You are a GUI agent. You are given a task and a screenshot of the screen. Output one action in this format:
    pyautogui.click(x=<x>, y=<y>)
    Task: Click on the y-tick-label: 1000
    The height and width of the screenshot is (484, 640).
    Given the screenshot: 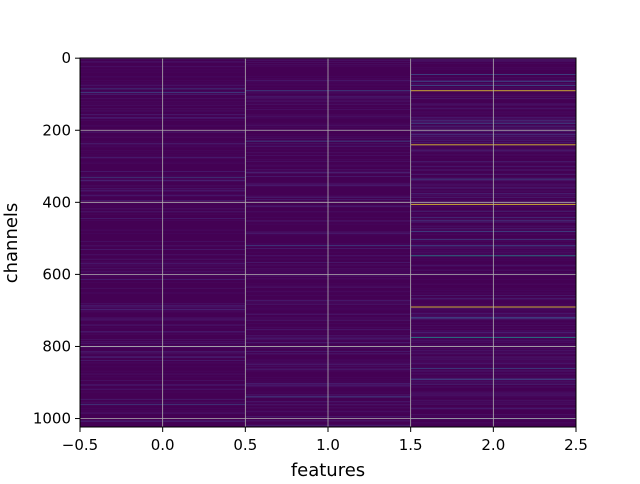 What is the action you would take?
    pyautogui.click(x=52, y=419)
    